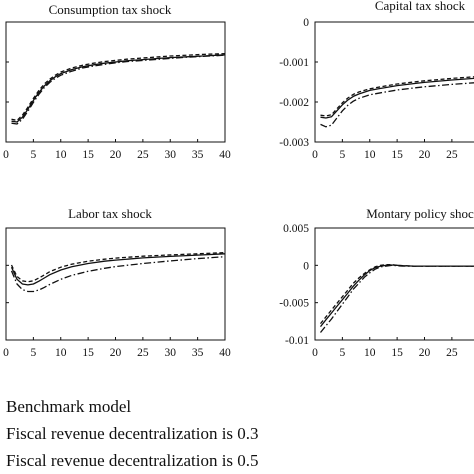  I want to click on legend-label-benchmark: Benchmark model, so click(69, 406).